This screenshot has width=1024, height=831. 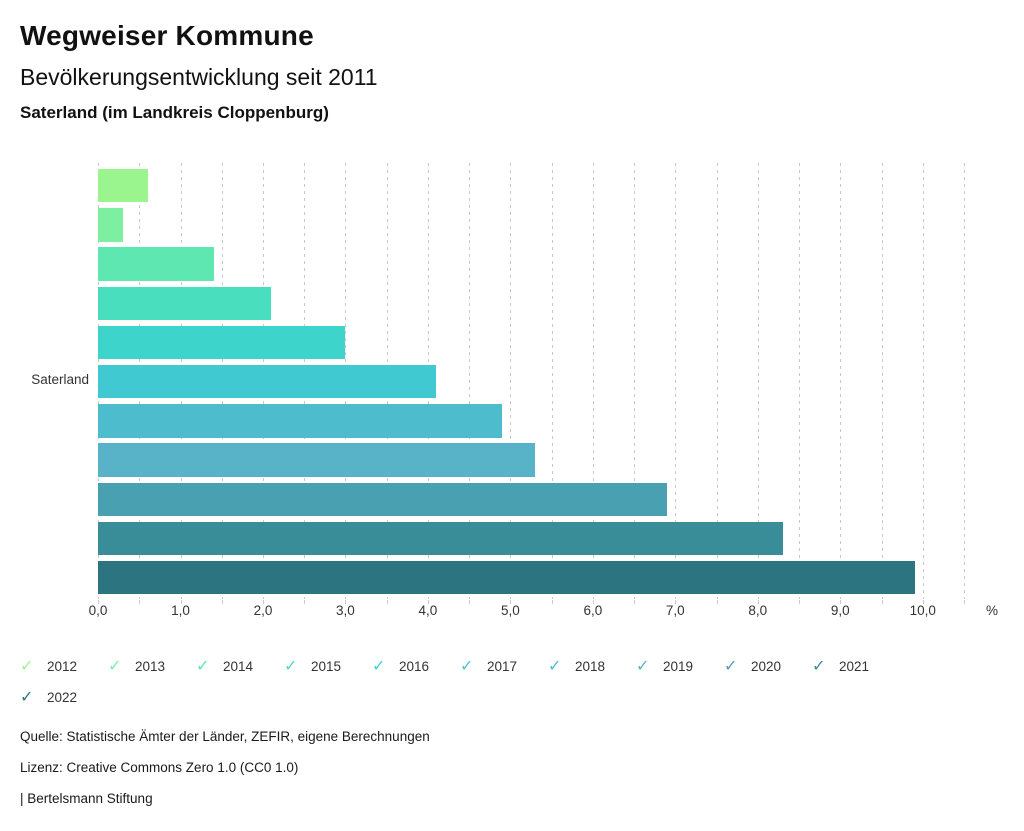 I want to click on x-axis-tick-label: 5,0, so click(x=510, y=610).